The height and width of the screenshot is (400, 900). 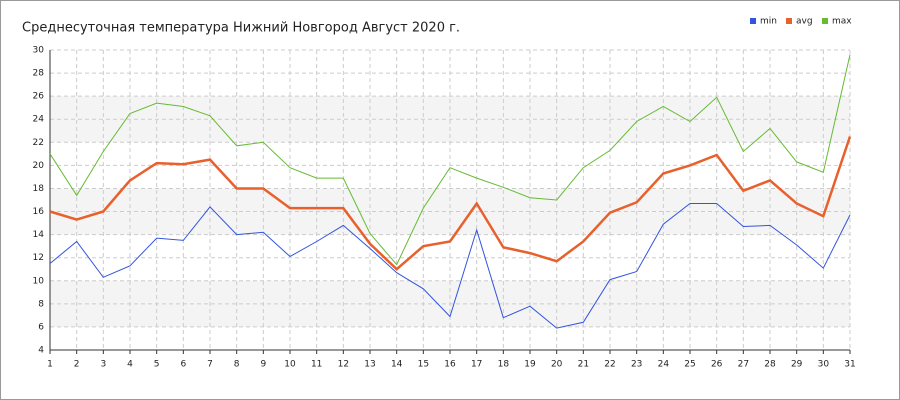 I want to click on y-tick-label: 14, so click(x=39, y=235).